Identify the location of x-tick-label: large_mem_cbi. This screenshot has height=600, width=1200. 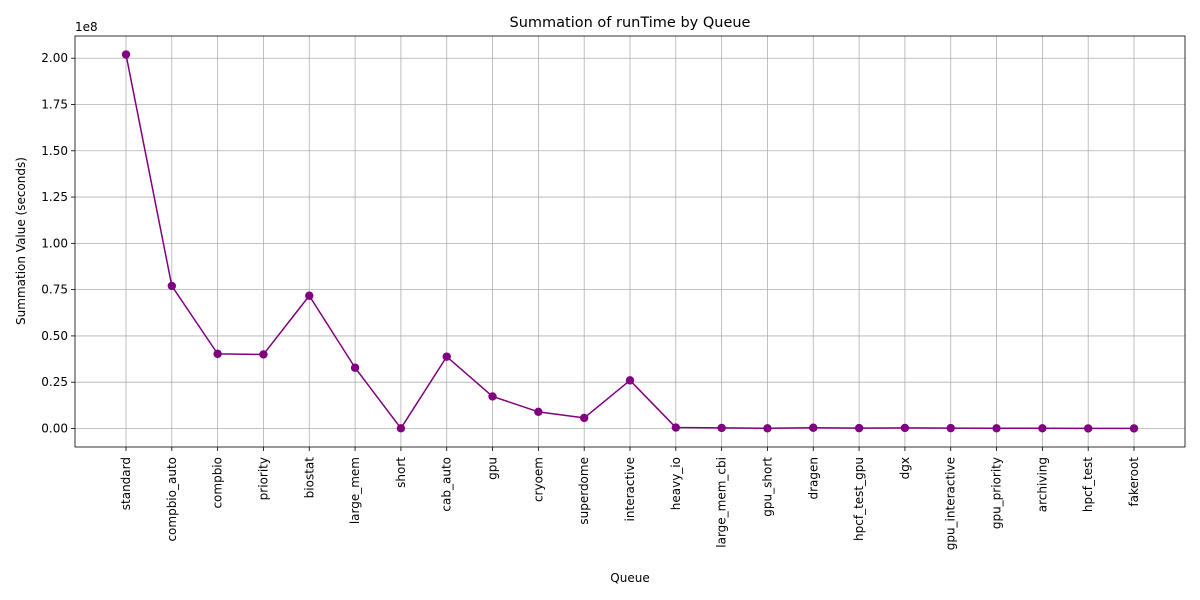
(722, 502).